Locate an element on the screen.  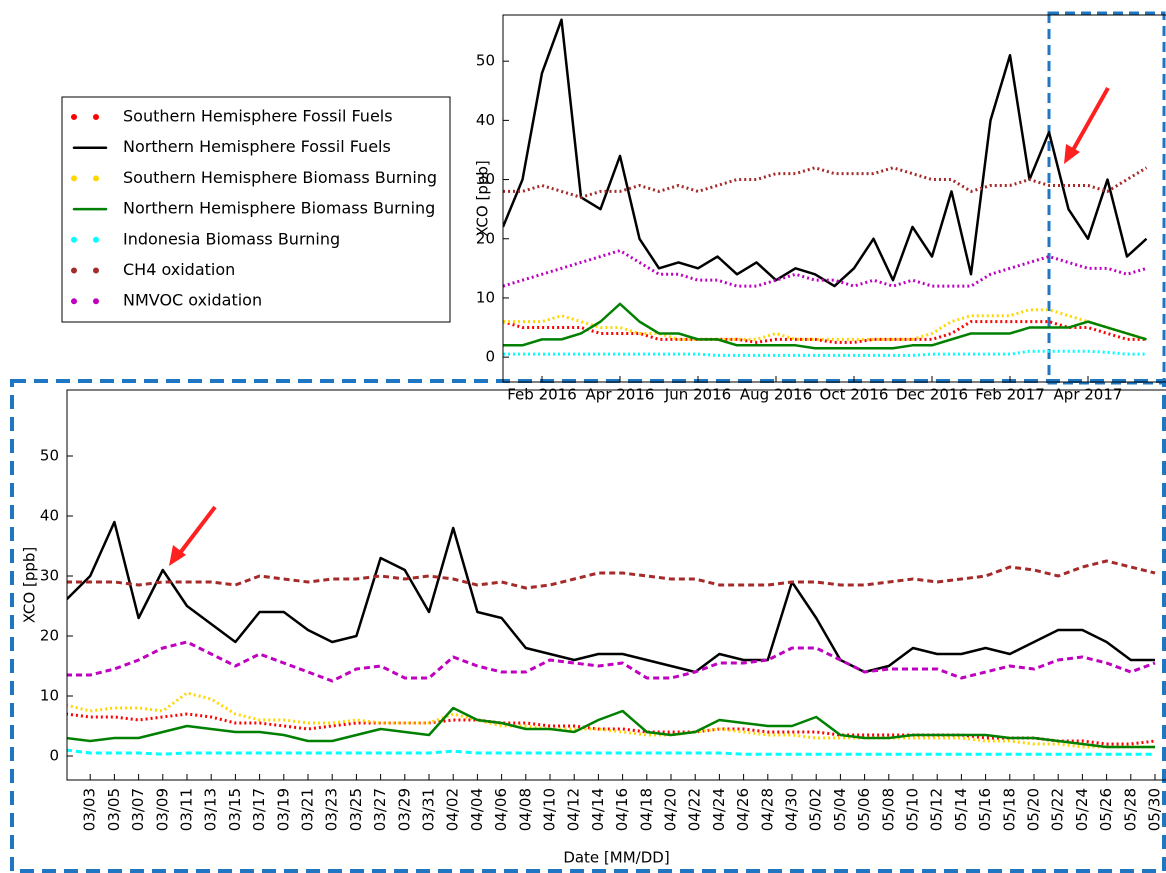
x-tick-label: 04/10 is located at coordinates (550, 809).